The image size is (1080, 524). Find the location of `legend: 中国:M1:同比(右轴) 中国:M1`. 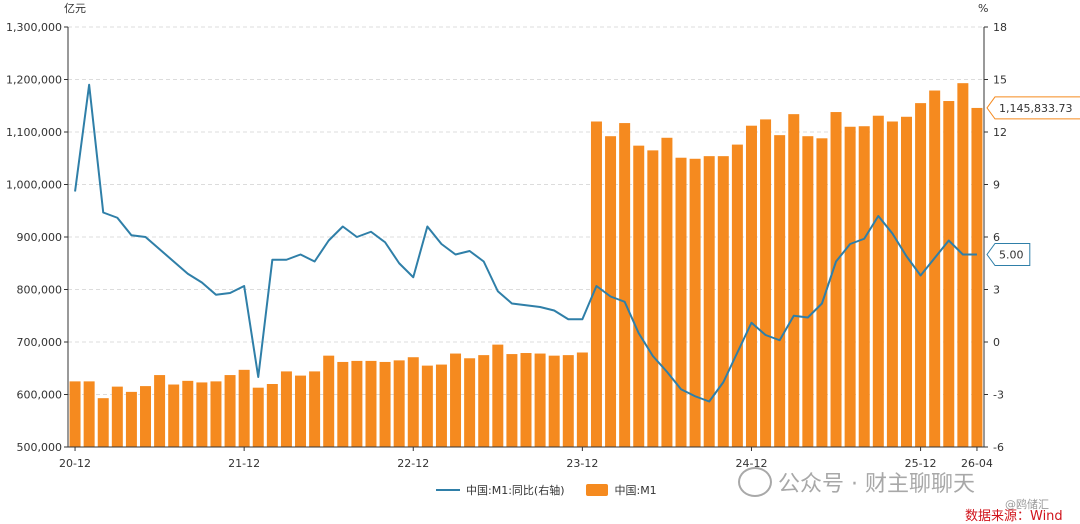

legend: 中国:M1:同比(右轴) 中国:M1 is located at coordinates (546, 490).